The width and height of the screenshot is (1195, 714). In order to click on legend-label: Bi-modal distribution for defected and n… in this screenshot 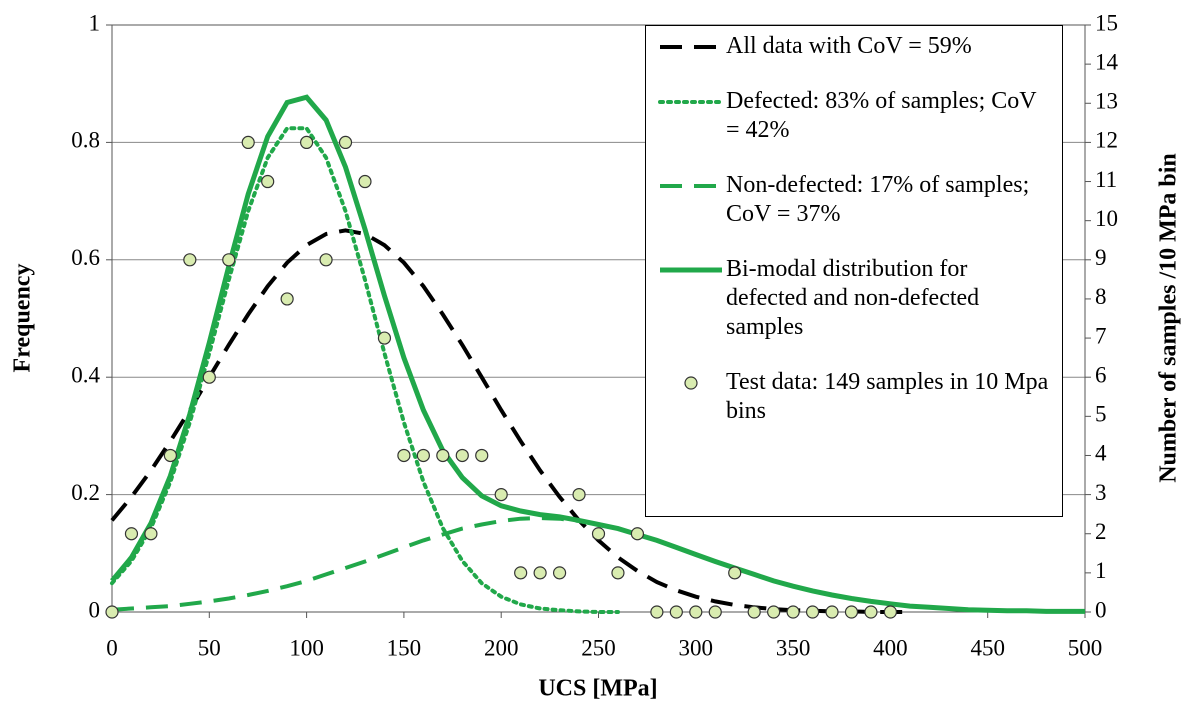, I will do `click(853, 298)`.